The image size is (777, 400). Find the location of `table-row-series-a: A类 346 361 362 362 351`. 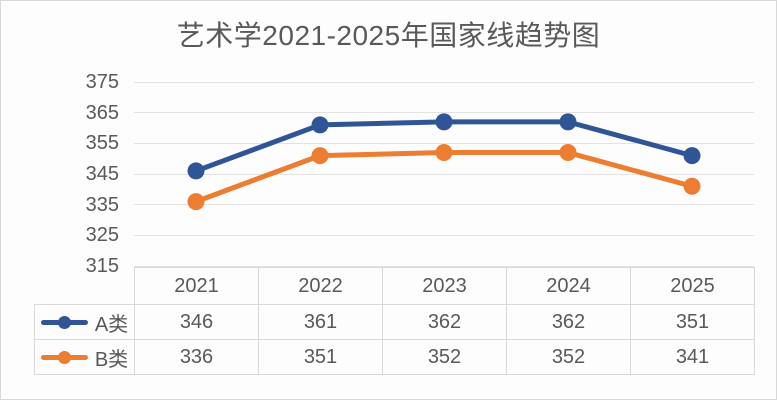

table-row-series-a: A类 346 361 362 362 351 is located at coordinates (394, 322).